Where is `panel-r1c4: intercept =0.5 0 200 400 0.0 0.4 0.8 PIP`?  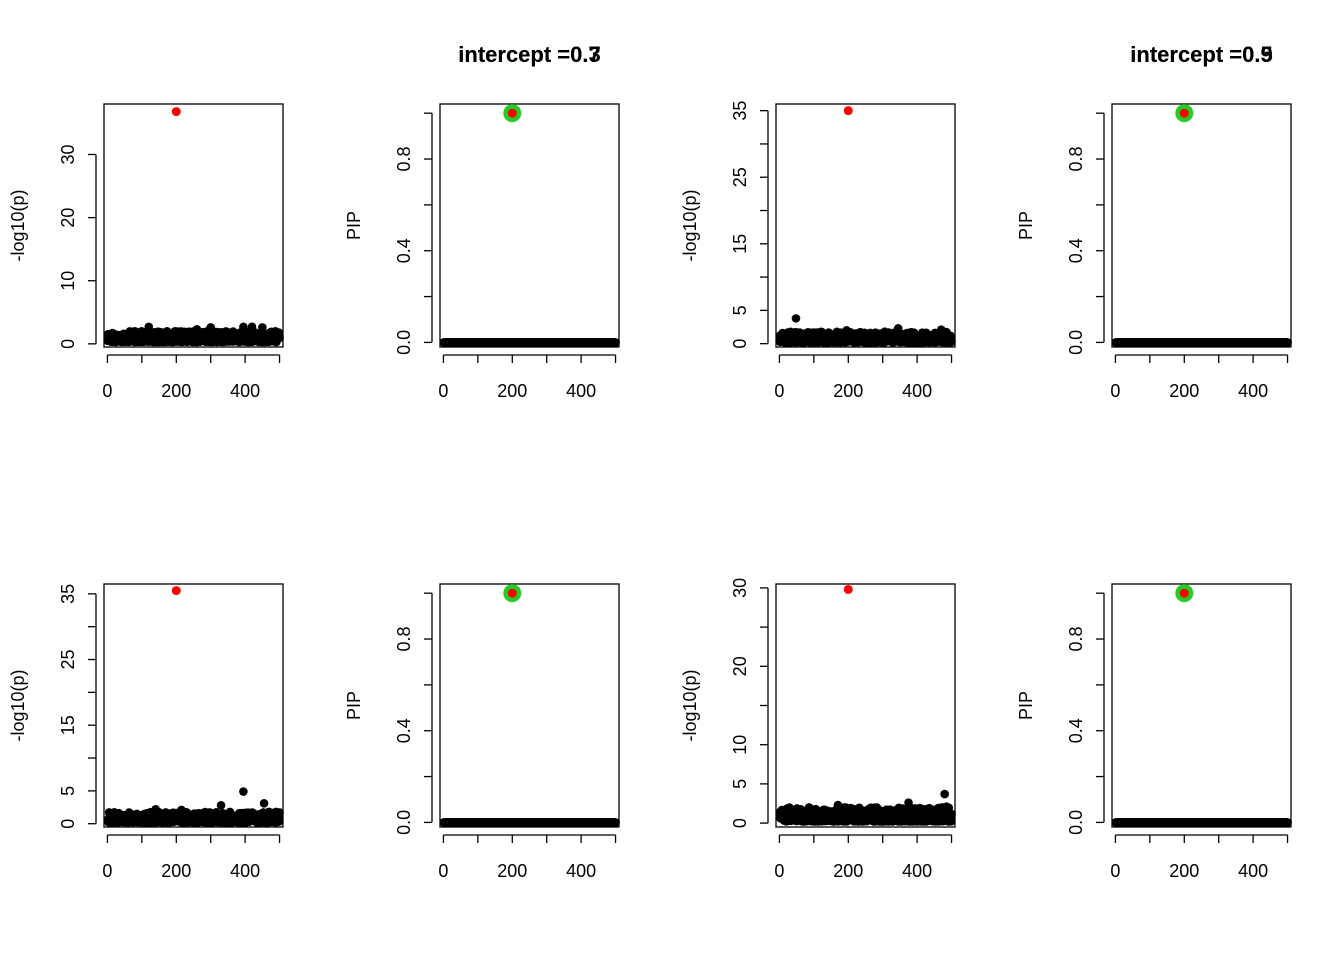 panel-r1c4: intercept =0.5 0 200 400 0.0 0.4 0.8 PIP is located at coordinates (1154, 221).